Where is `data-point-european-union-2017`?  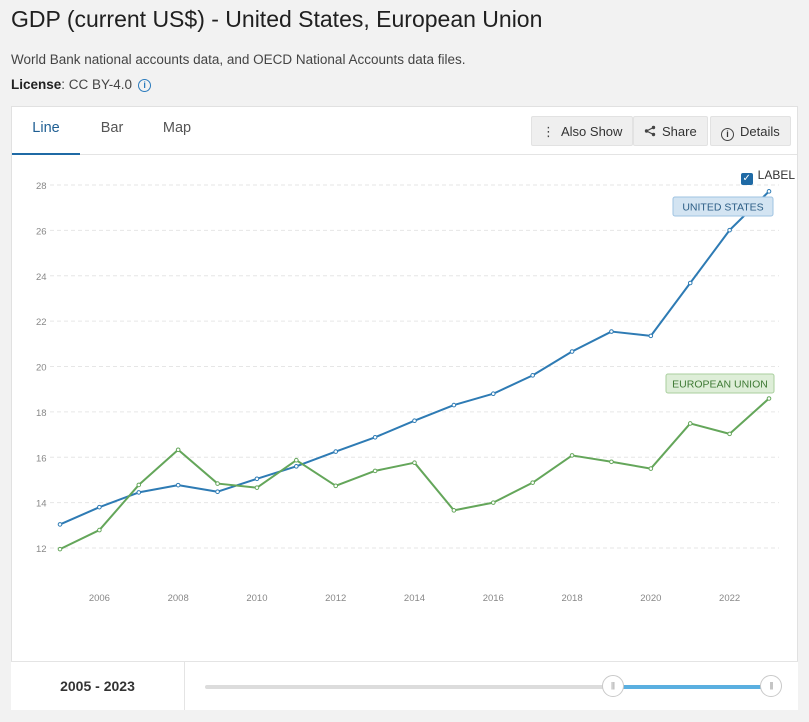
data-point-european-union-2017 is located at coordinates (532, 482).